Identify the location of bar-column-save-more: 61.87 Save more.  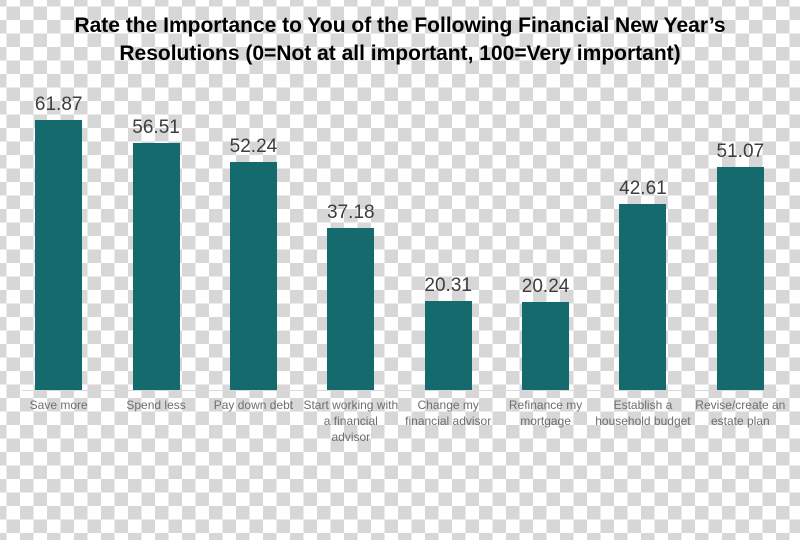
(58, 206).